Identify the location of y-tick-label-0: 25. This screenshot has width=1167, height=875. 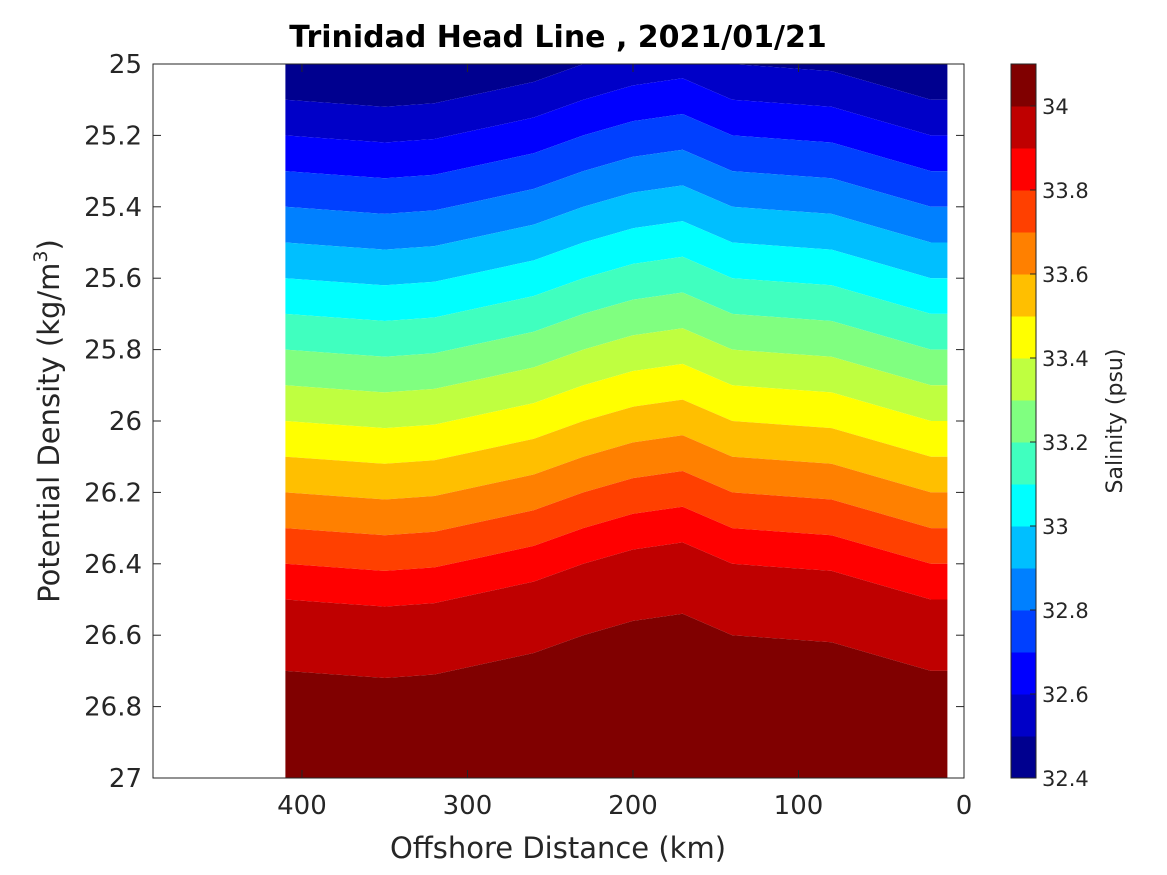
(125, 65).